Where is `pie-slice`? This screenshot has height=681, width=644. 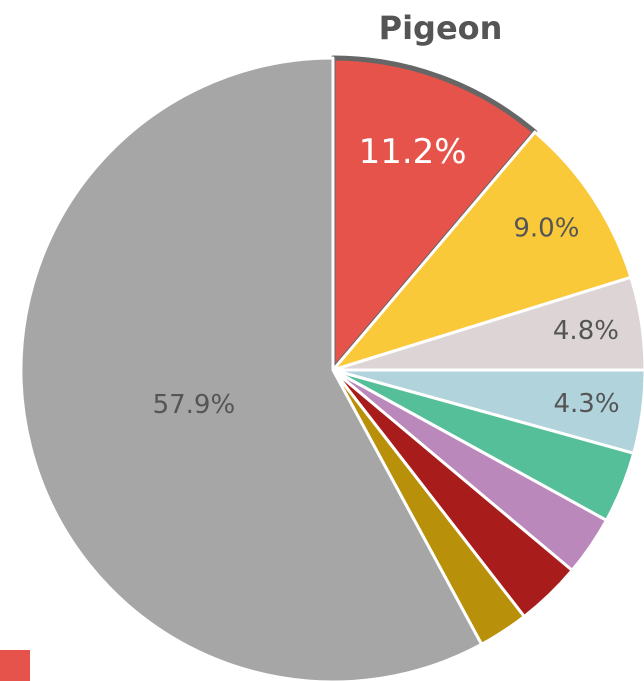
pie-slice is located at coordinates (487, 323).